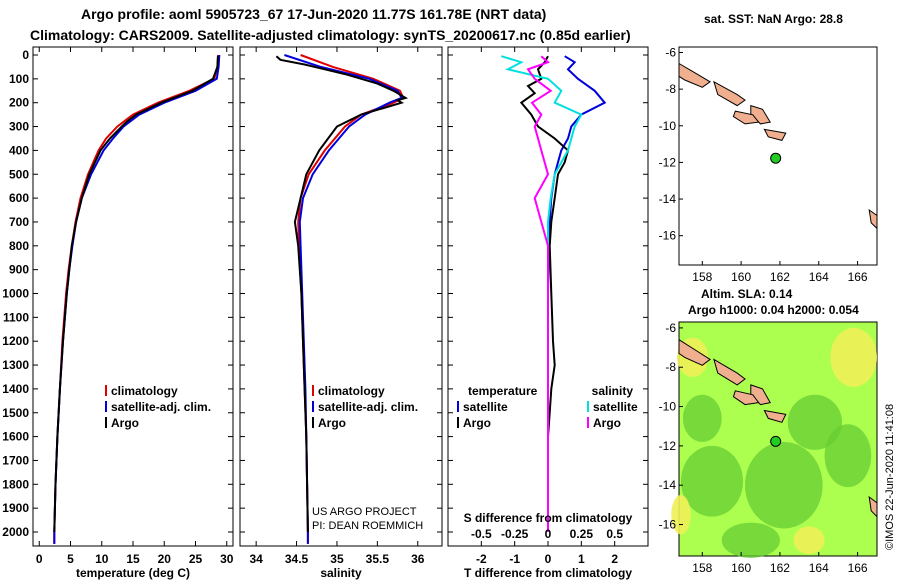 The width and height of the screenshot is (900, 580). What do you see at coordinates (256, 559) in the screenshot?
I see `x-tick-label: 34` at bounding box center [256, 559].